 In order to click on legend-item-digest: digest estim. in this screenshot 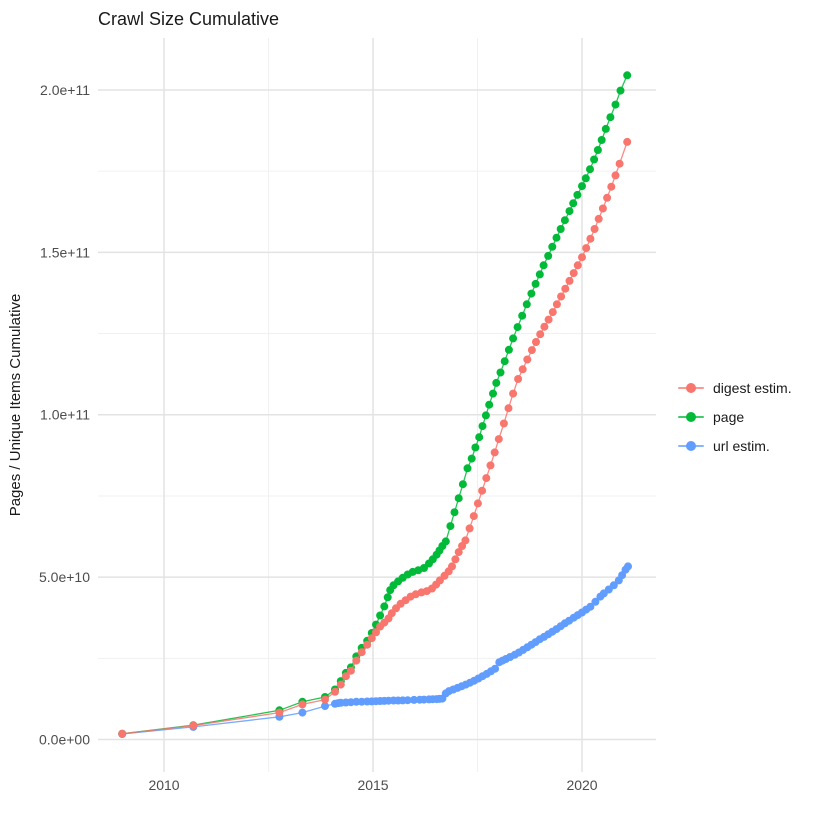, I will do `click(735, 388)`.